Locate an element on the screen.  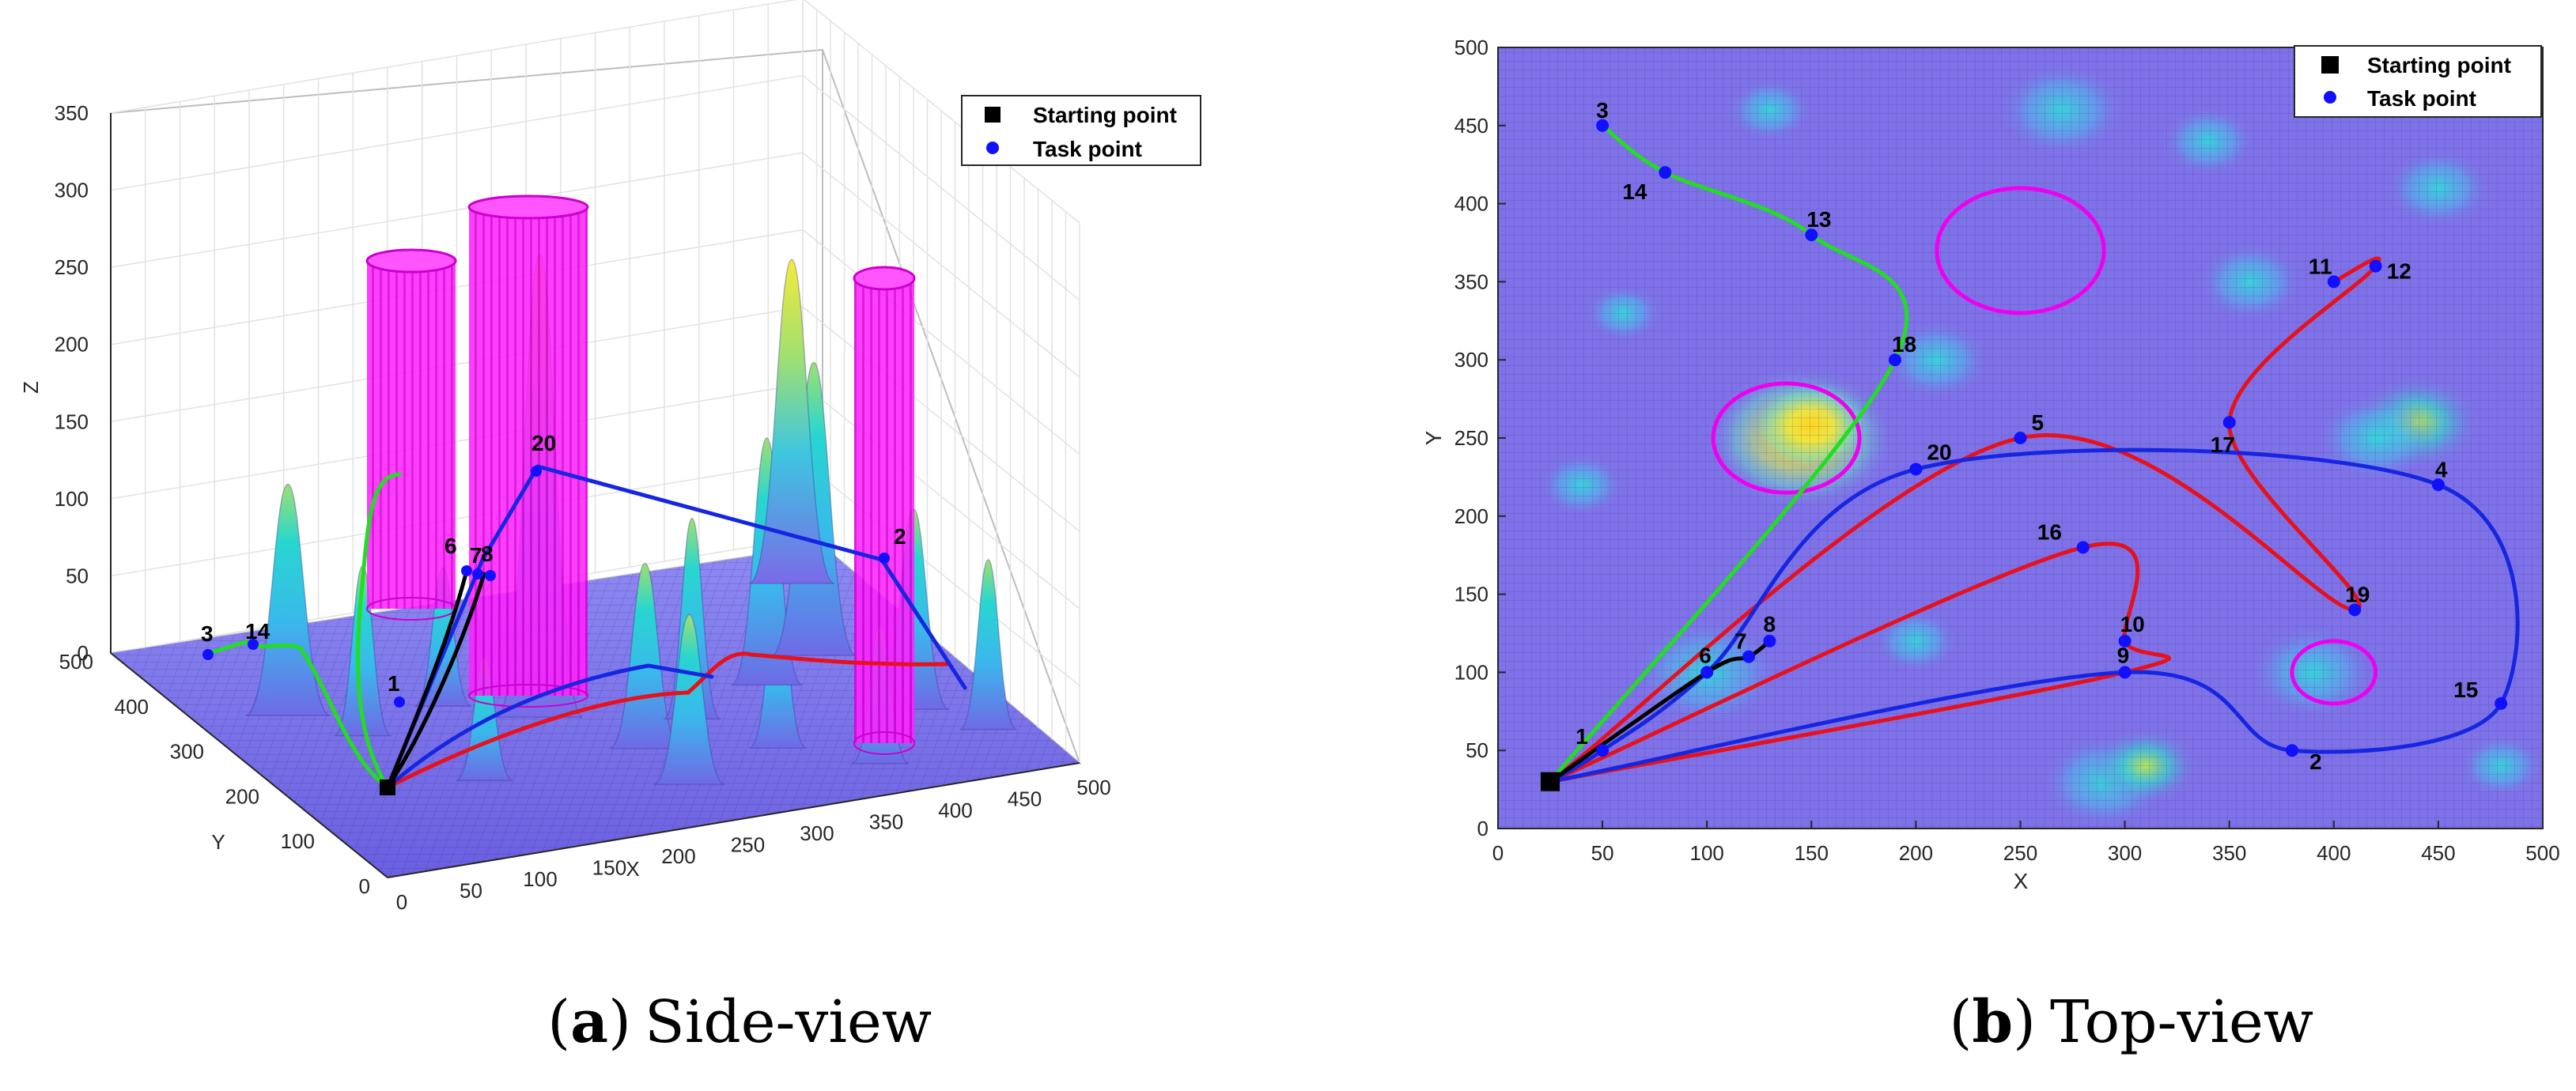
panel-a-legend-start-label: Starting point is located at coordinates (1105, 115).